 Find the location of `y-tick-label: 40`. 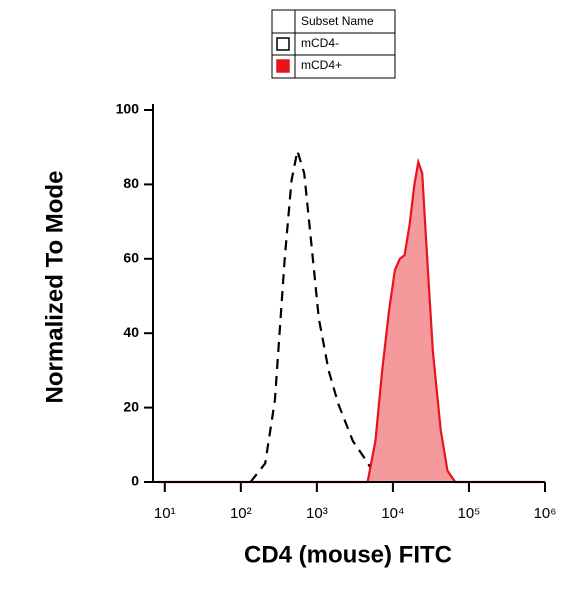

y-tick-label: 40 is located at coordinates (131, 332).